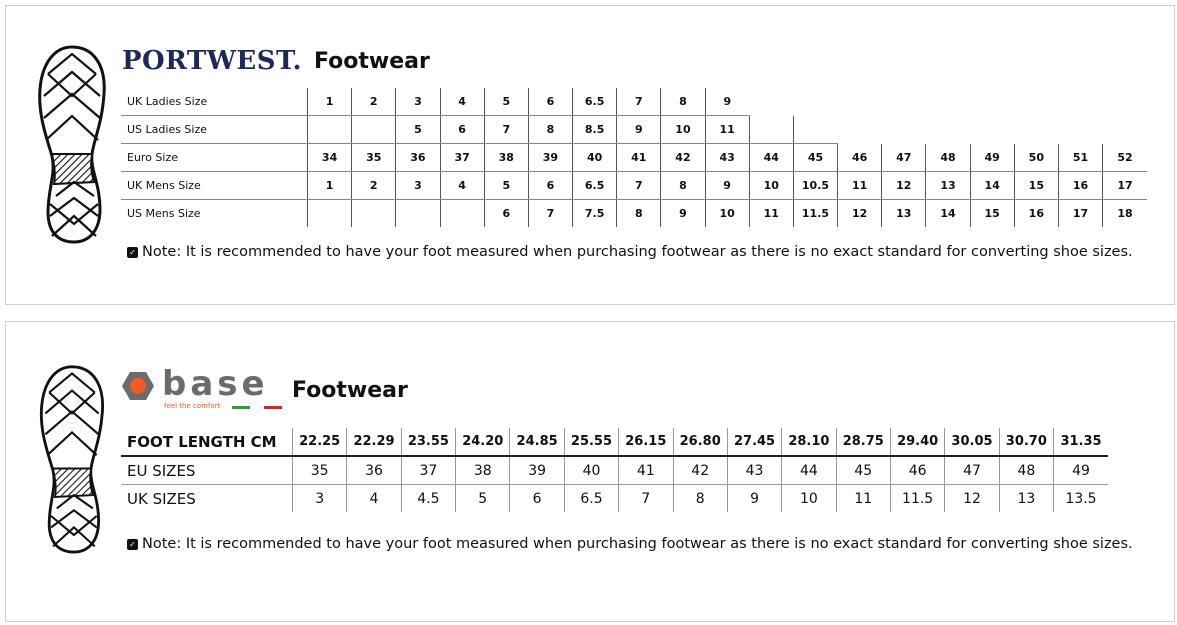  What do you see at coordinates (863, 442) in the screenshot?
I see `size-cell: 28.75` at bounding box center [863, 442].